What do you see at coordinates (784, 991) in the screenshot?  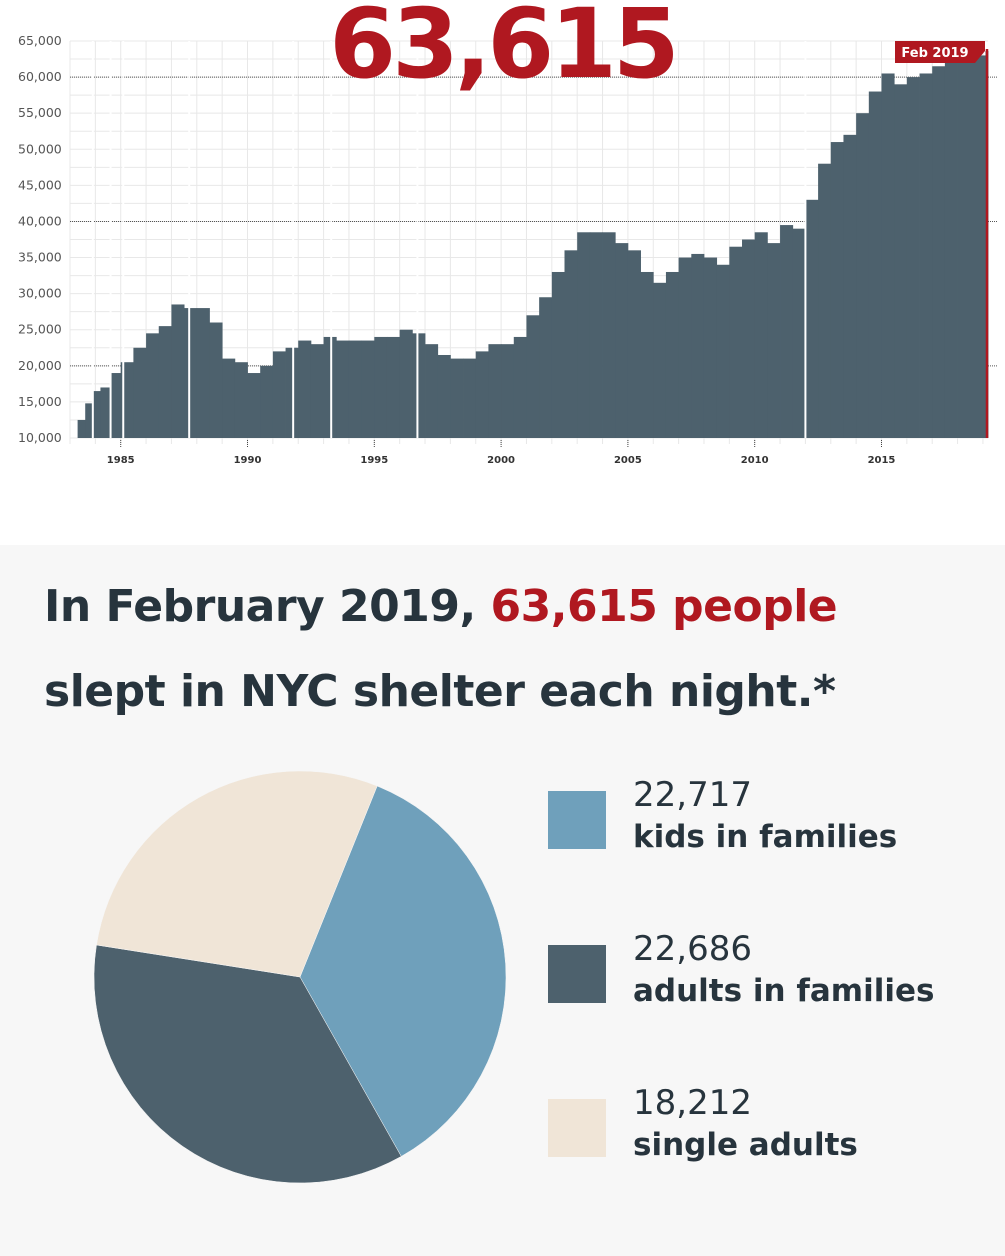 I see `legend-label: adults in families` at bounding box center [784, 991].